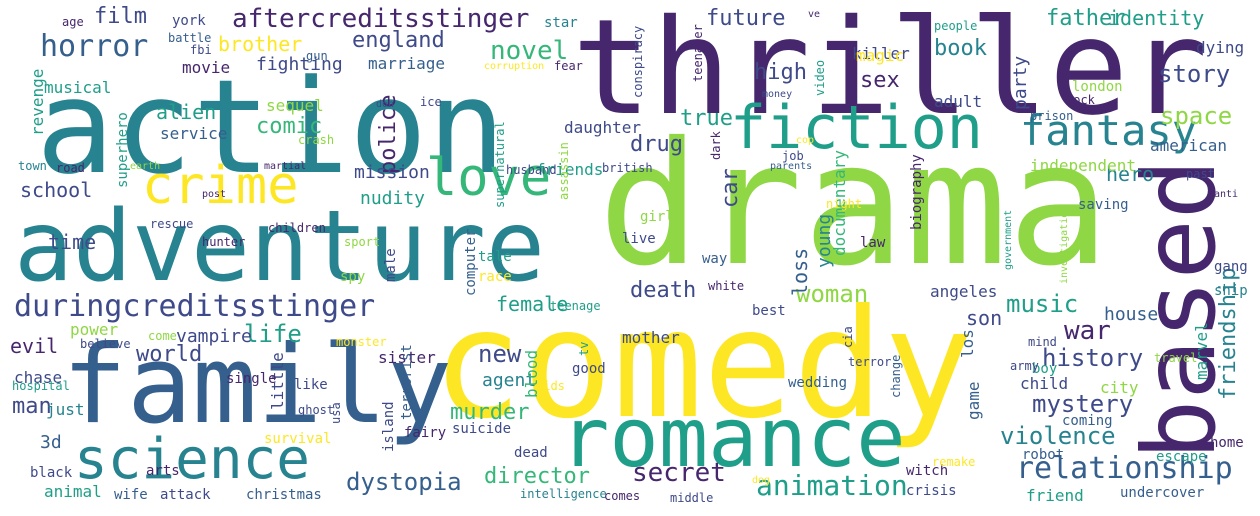  What do you see at coordinates (532, 304) in the screenshot?
I see `word: female` at bounding box center [532, 304].